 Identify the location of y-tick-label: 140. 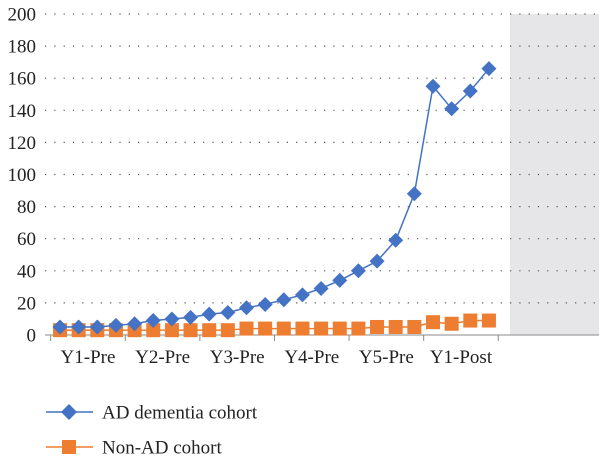
(22, 111).